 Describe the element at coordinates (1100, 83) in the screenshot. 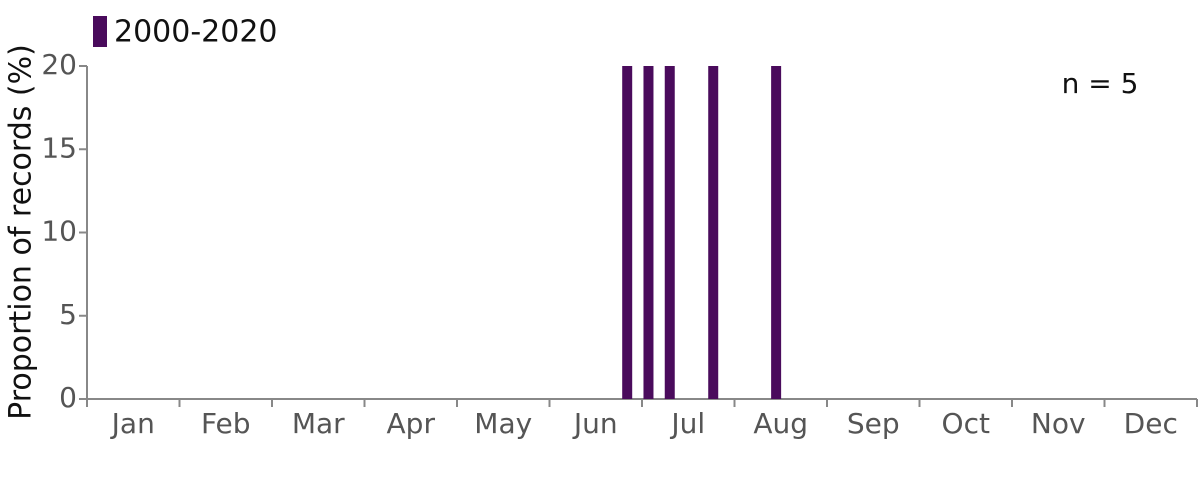

I see `annotation: n = 5` at that location.